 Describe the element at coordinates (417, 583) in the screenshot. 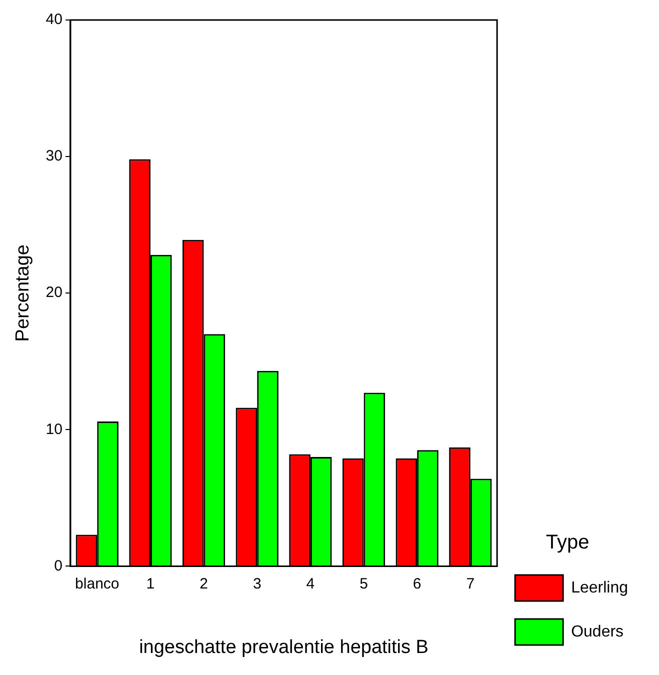

I see `x-tick-label: 6` at that location.